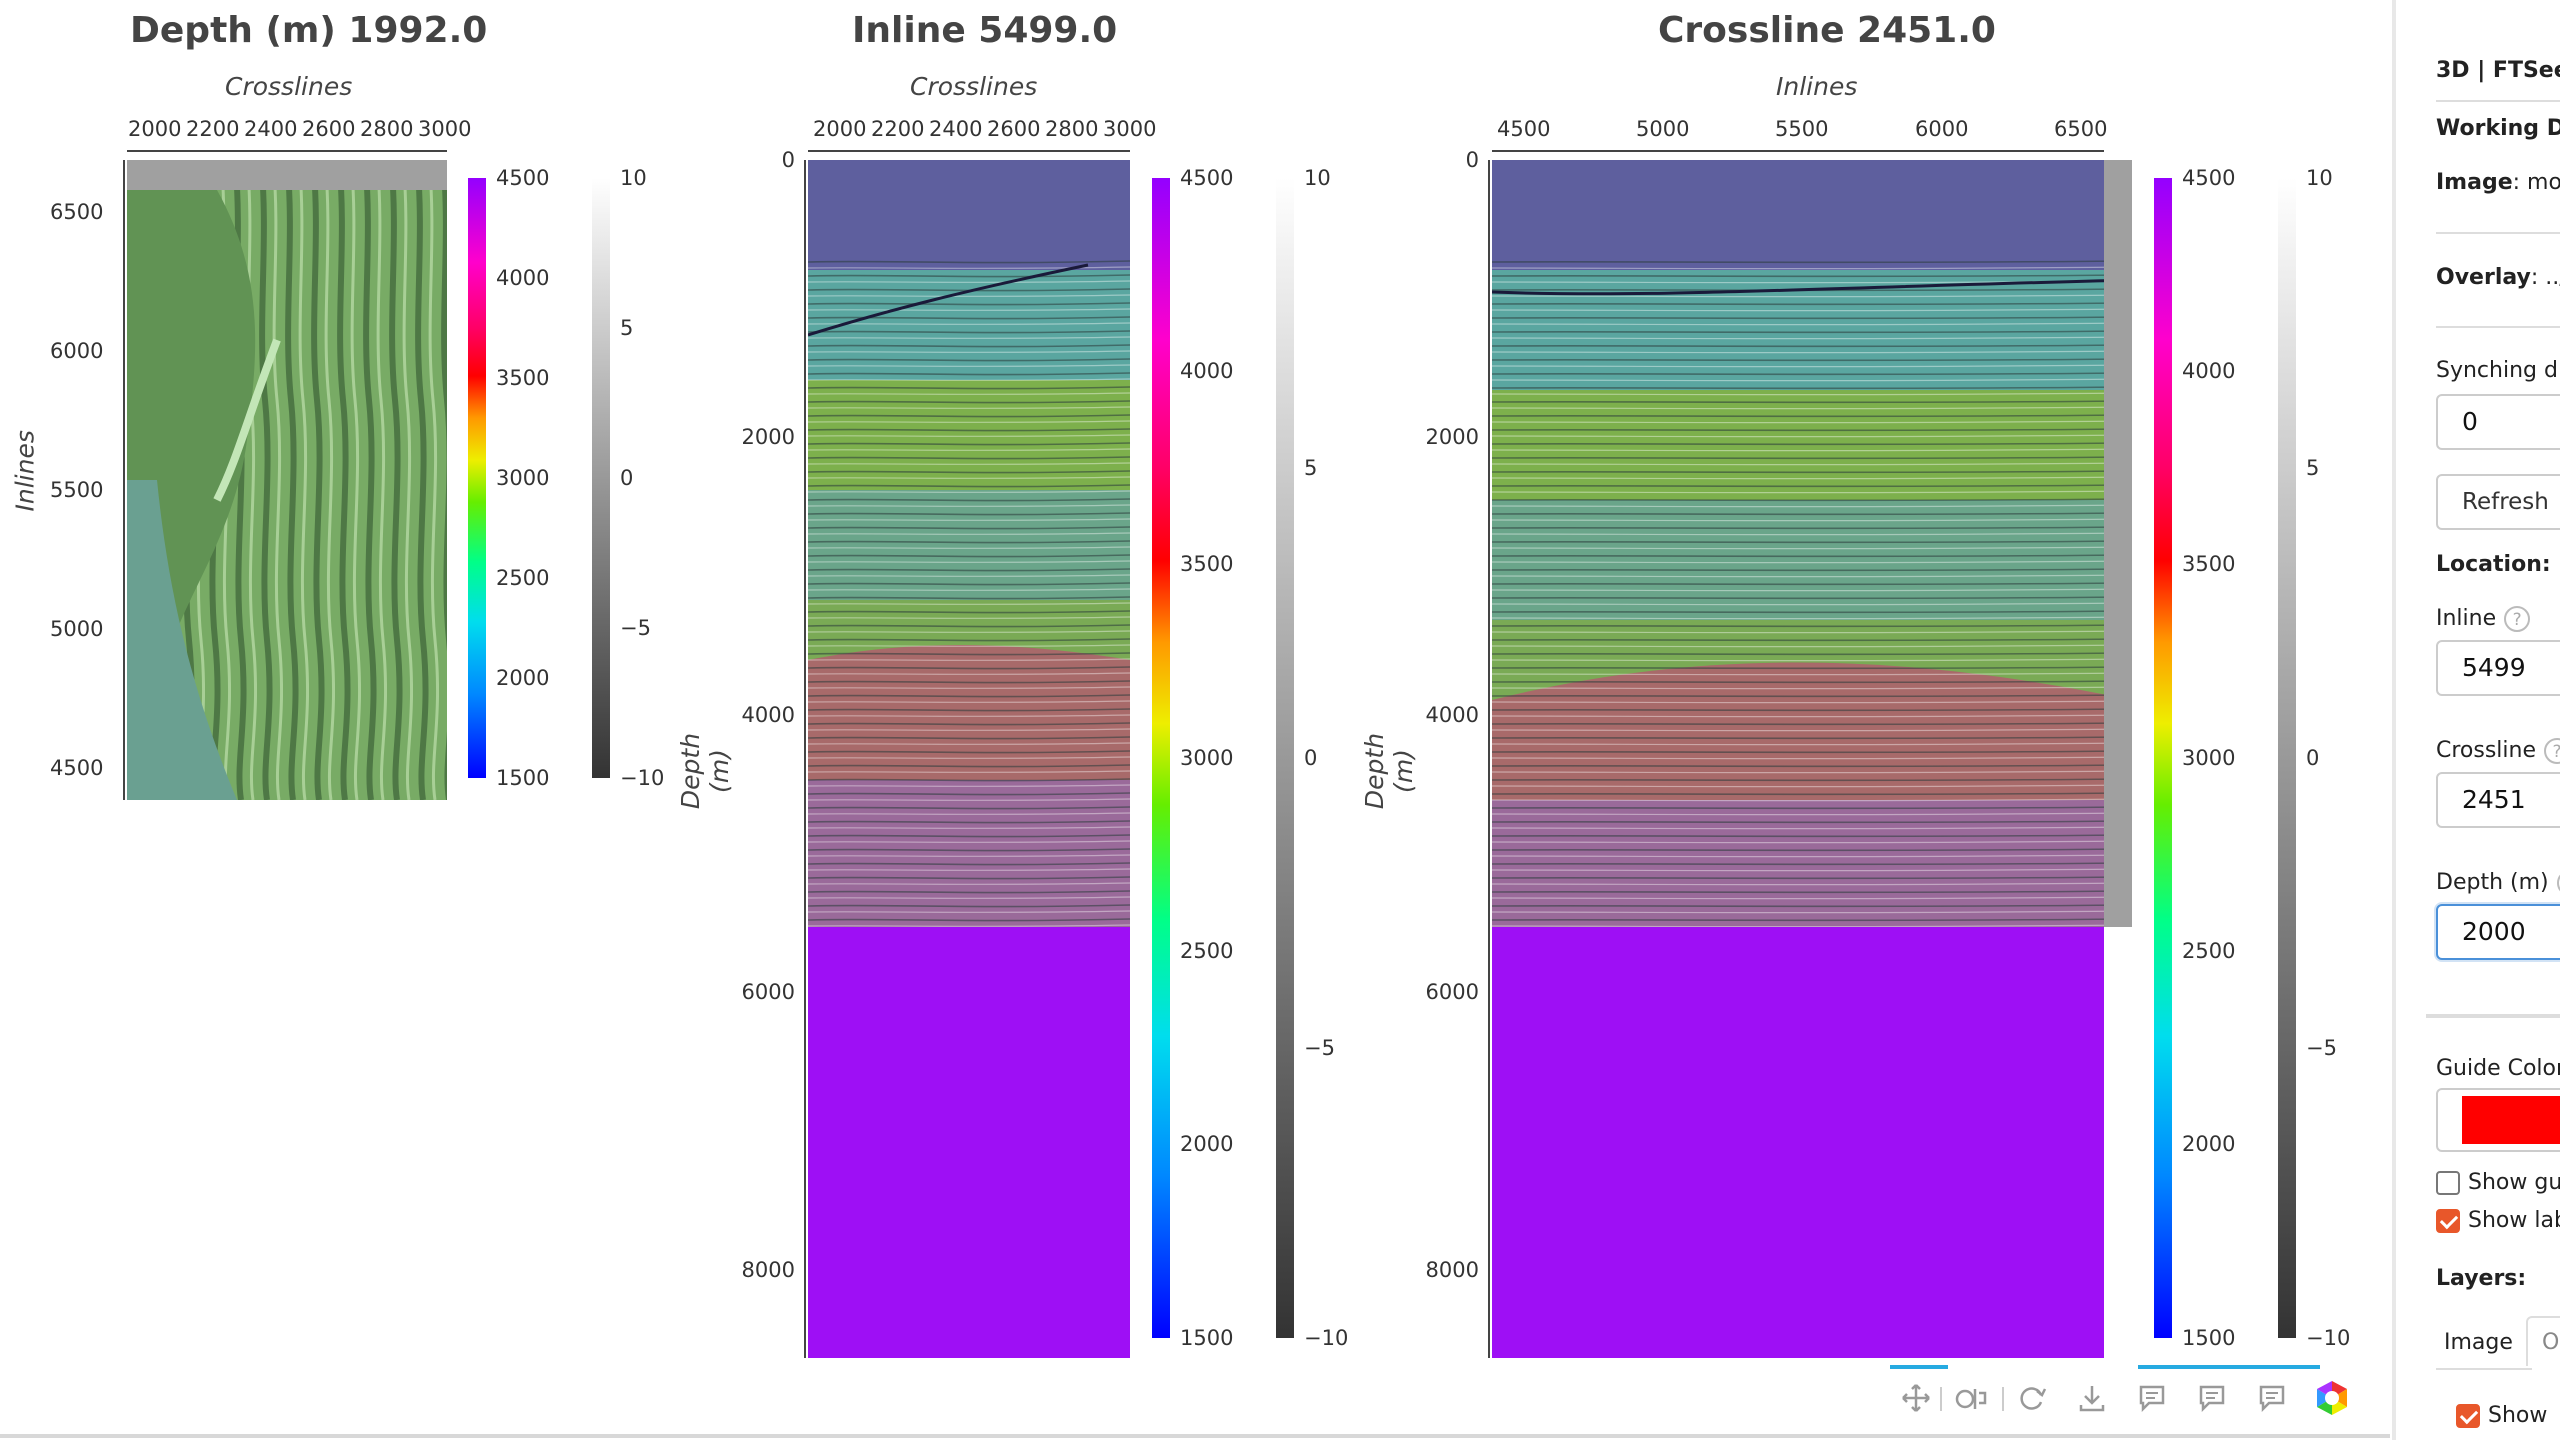 The width and height of the screenshot is (2560, 1440). What do you see at coordinates (2498, 932) in the screenshot?
I see `depth-input: 2000` at bounding box center [2498, 932].